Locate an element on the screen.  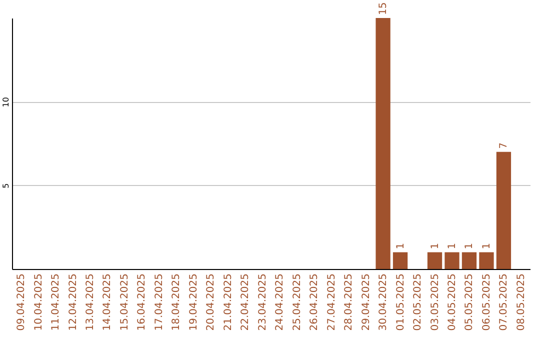
x-tick-label: 30.04.2025 is located at coordinates (384, 302).